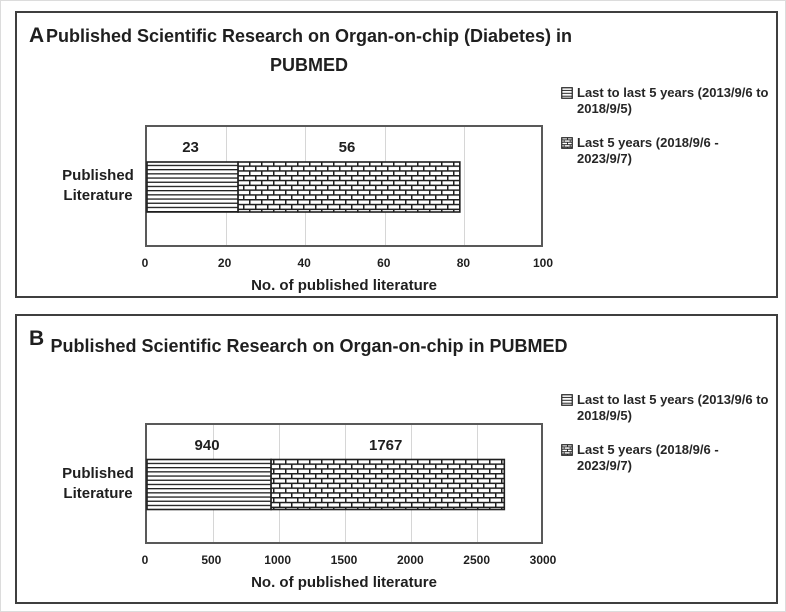 The height and width of the screenshot is (612, 786). What do you see at coordinates (464, 186) in the screenshot?
I see `gridline` at bounding box center [464, 186].